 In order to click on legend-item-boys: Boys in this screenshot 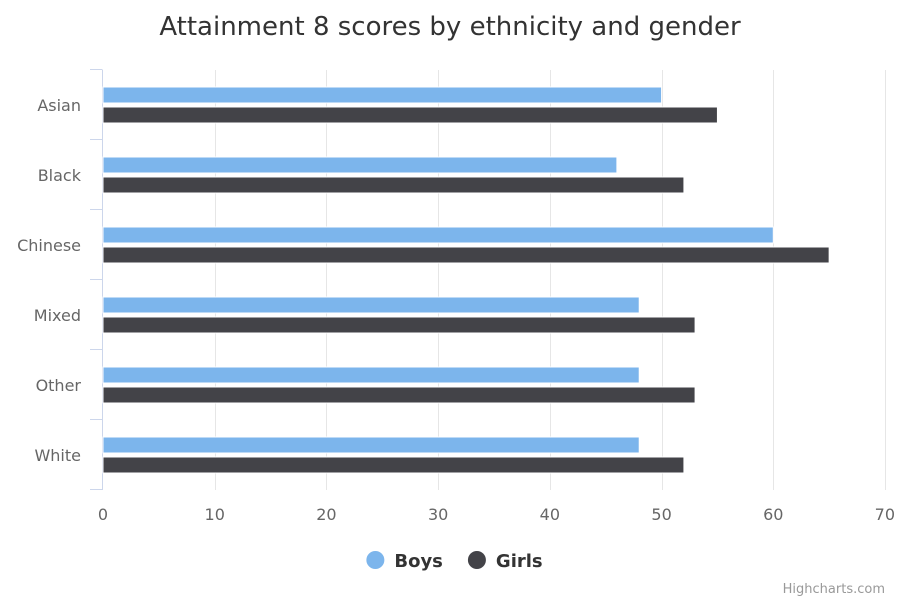, I will do `click(404, 561)`.